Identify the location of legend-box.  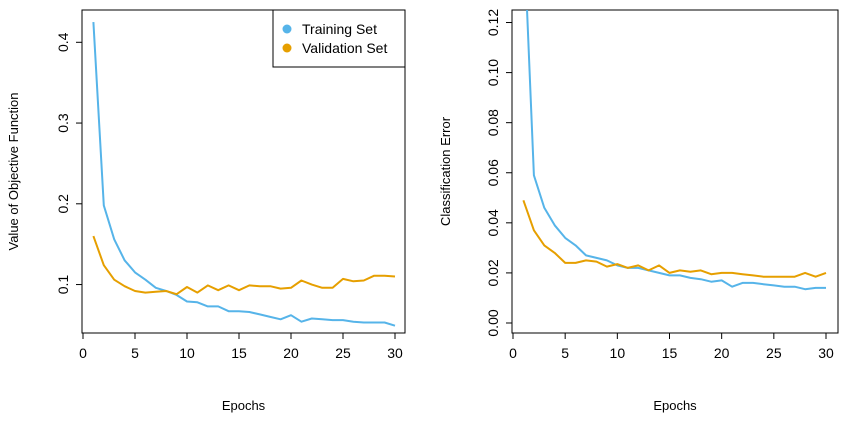
(339, 38).